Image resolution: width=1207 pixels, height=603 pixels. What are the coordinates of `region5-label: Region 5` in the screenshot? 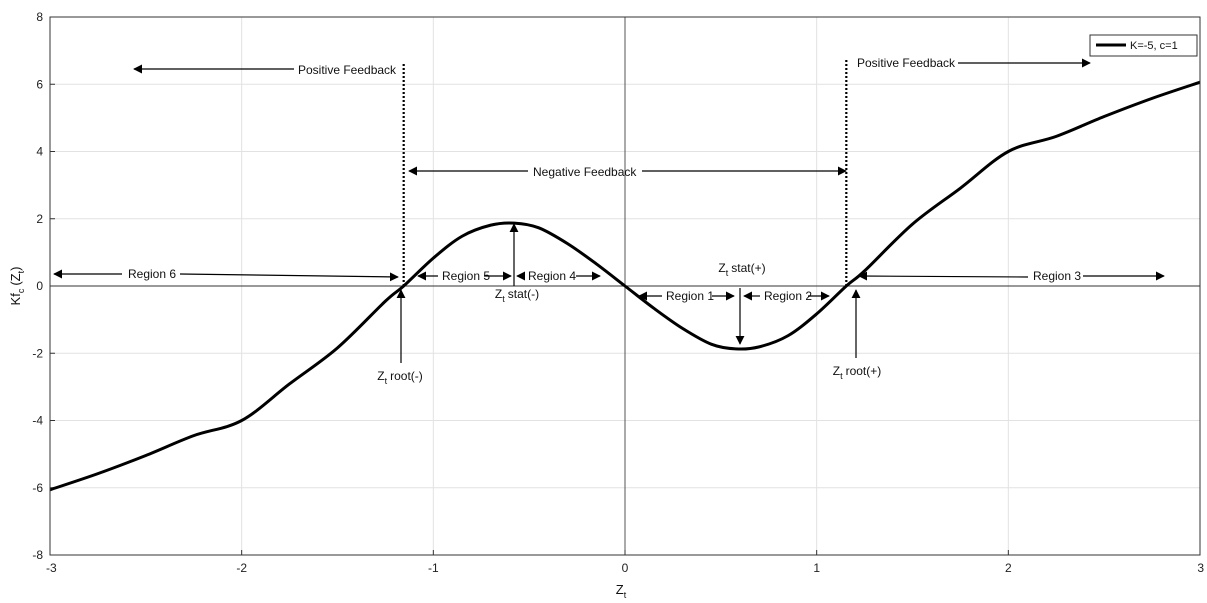 It's located at (466, 276).